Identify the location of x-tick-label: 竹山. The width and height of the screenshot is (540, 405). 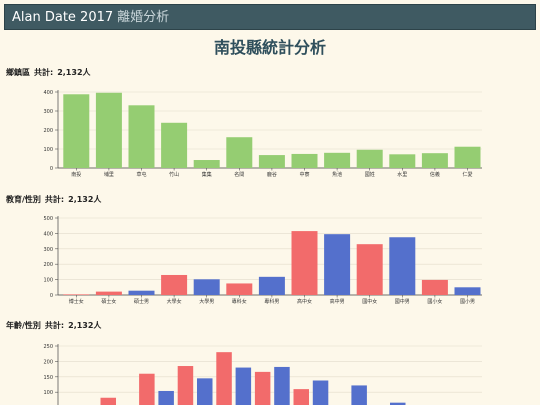
(174, 174).